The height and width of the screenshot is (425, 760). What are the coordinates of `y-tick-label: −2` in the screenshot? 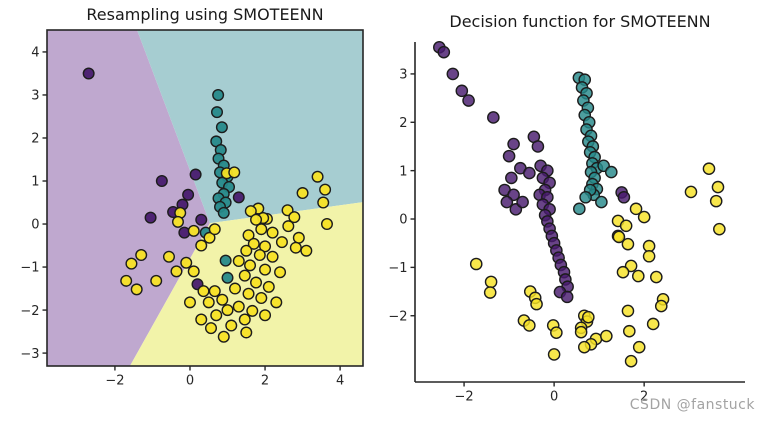 It's located at (29, 311).